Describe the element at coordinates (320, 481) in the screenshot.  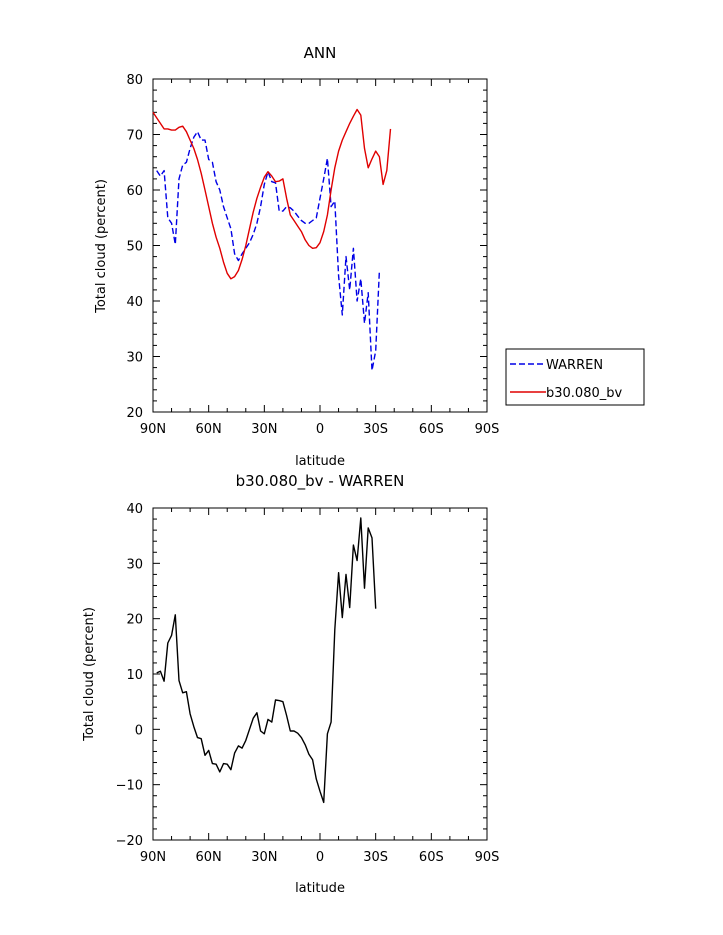
I see `chart-title: b30.080_bv - WARREN` at that location.